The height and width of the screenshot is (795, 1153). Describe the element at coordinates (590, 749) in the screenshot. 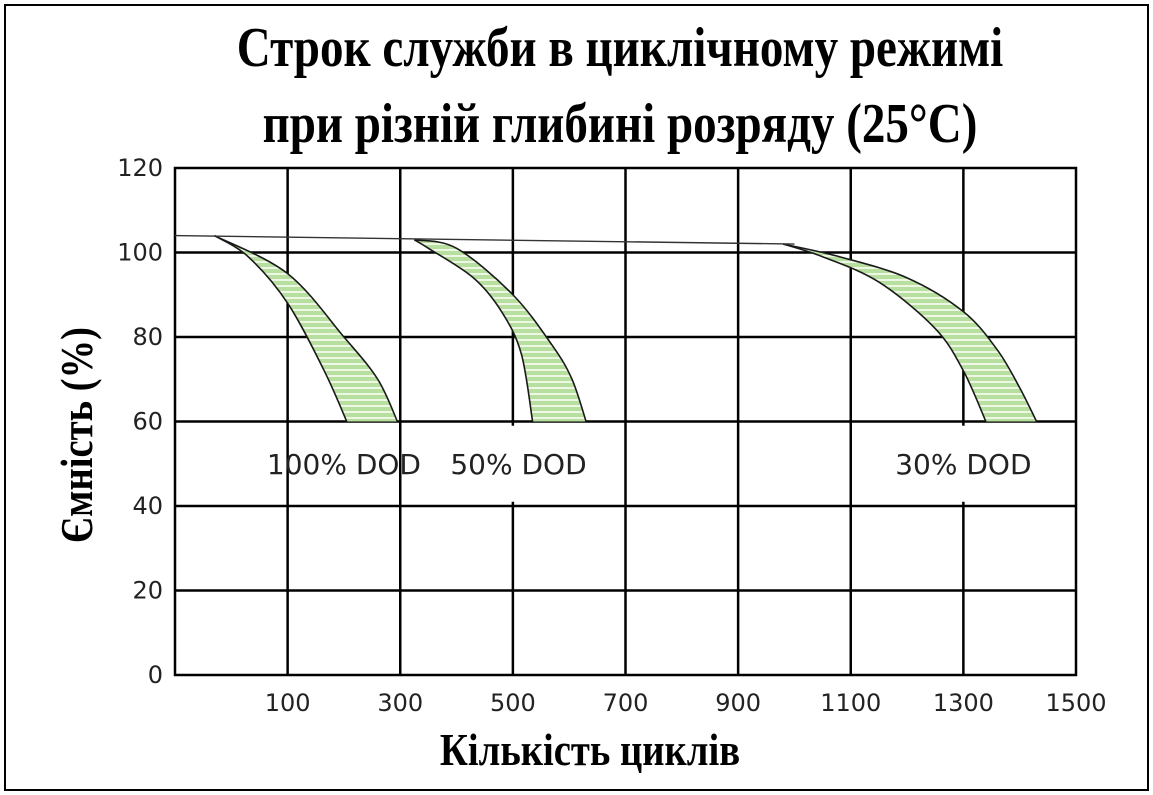

I see `x-axis-label: Кількість циклів` at that location.